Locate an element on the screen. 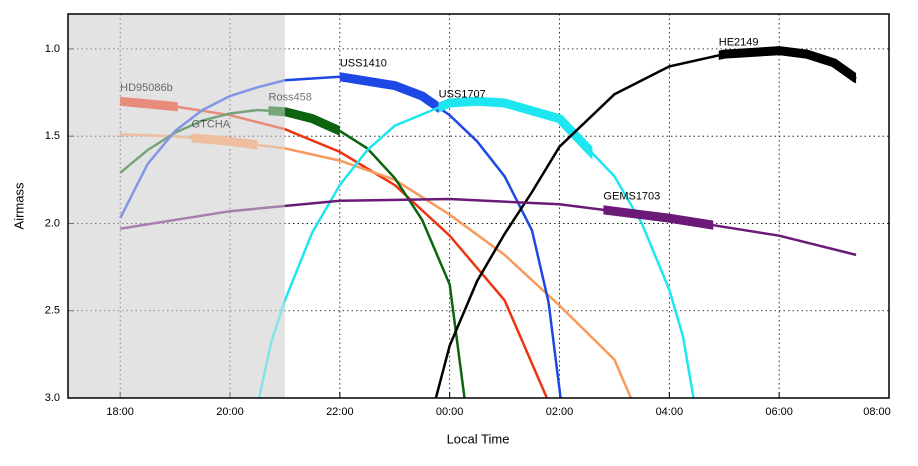 The height and width of the screenshot is (466, 918). x-tick-label: 04:00 is located at coordinates (670, 412).